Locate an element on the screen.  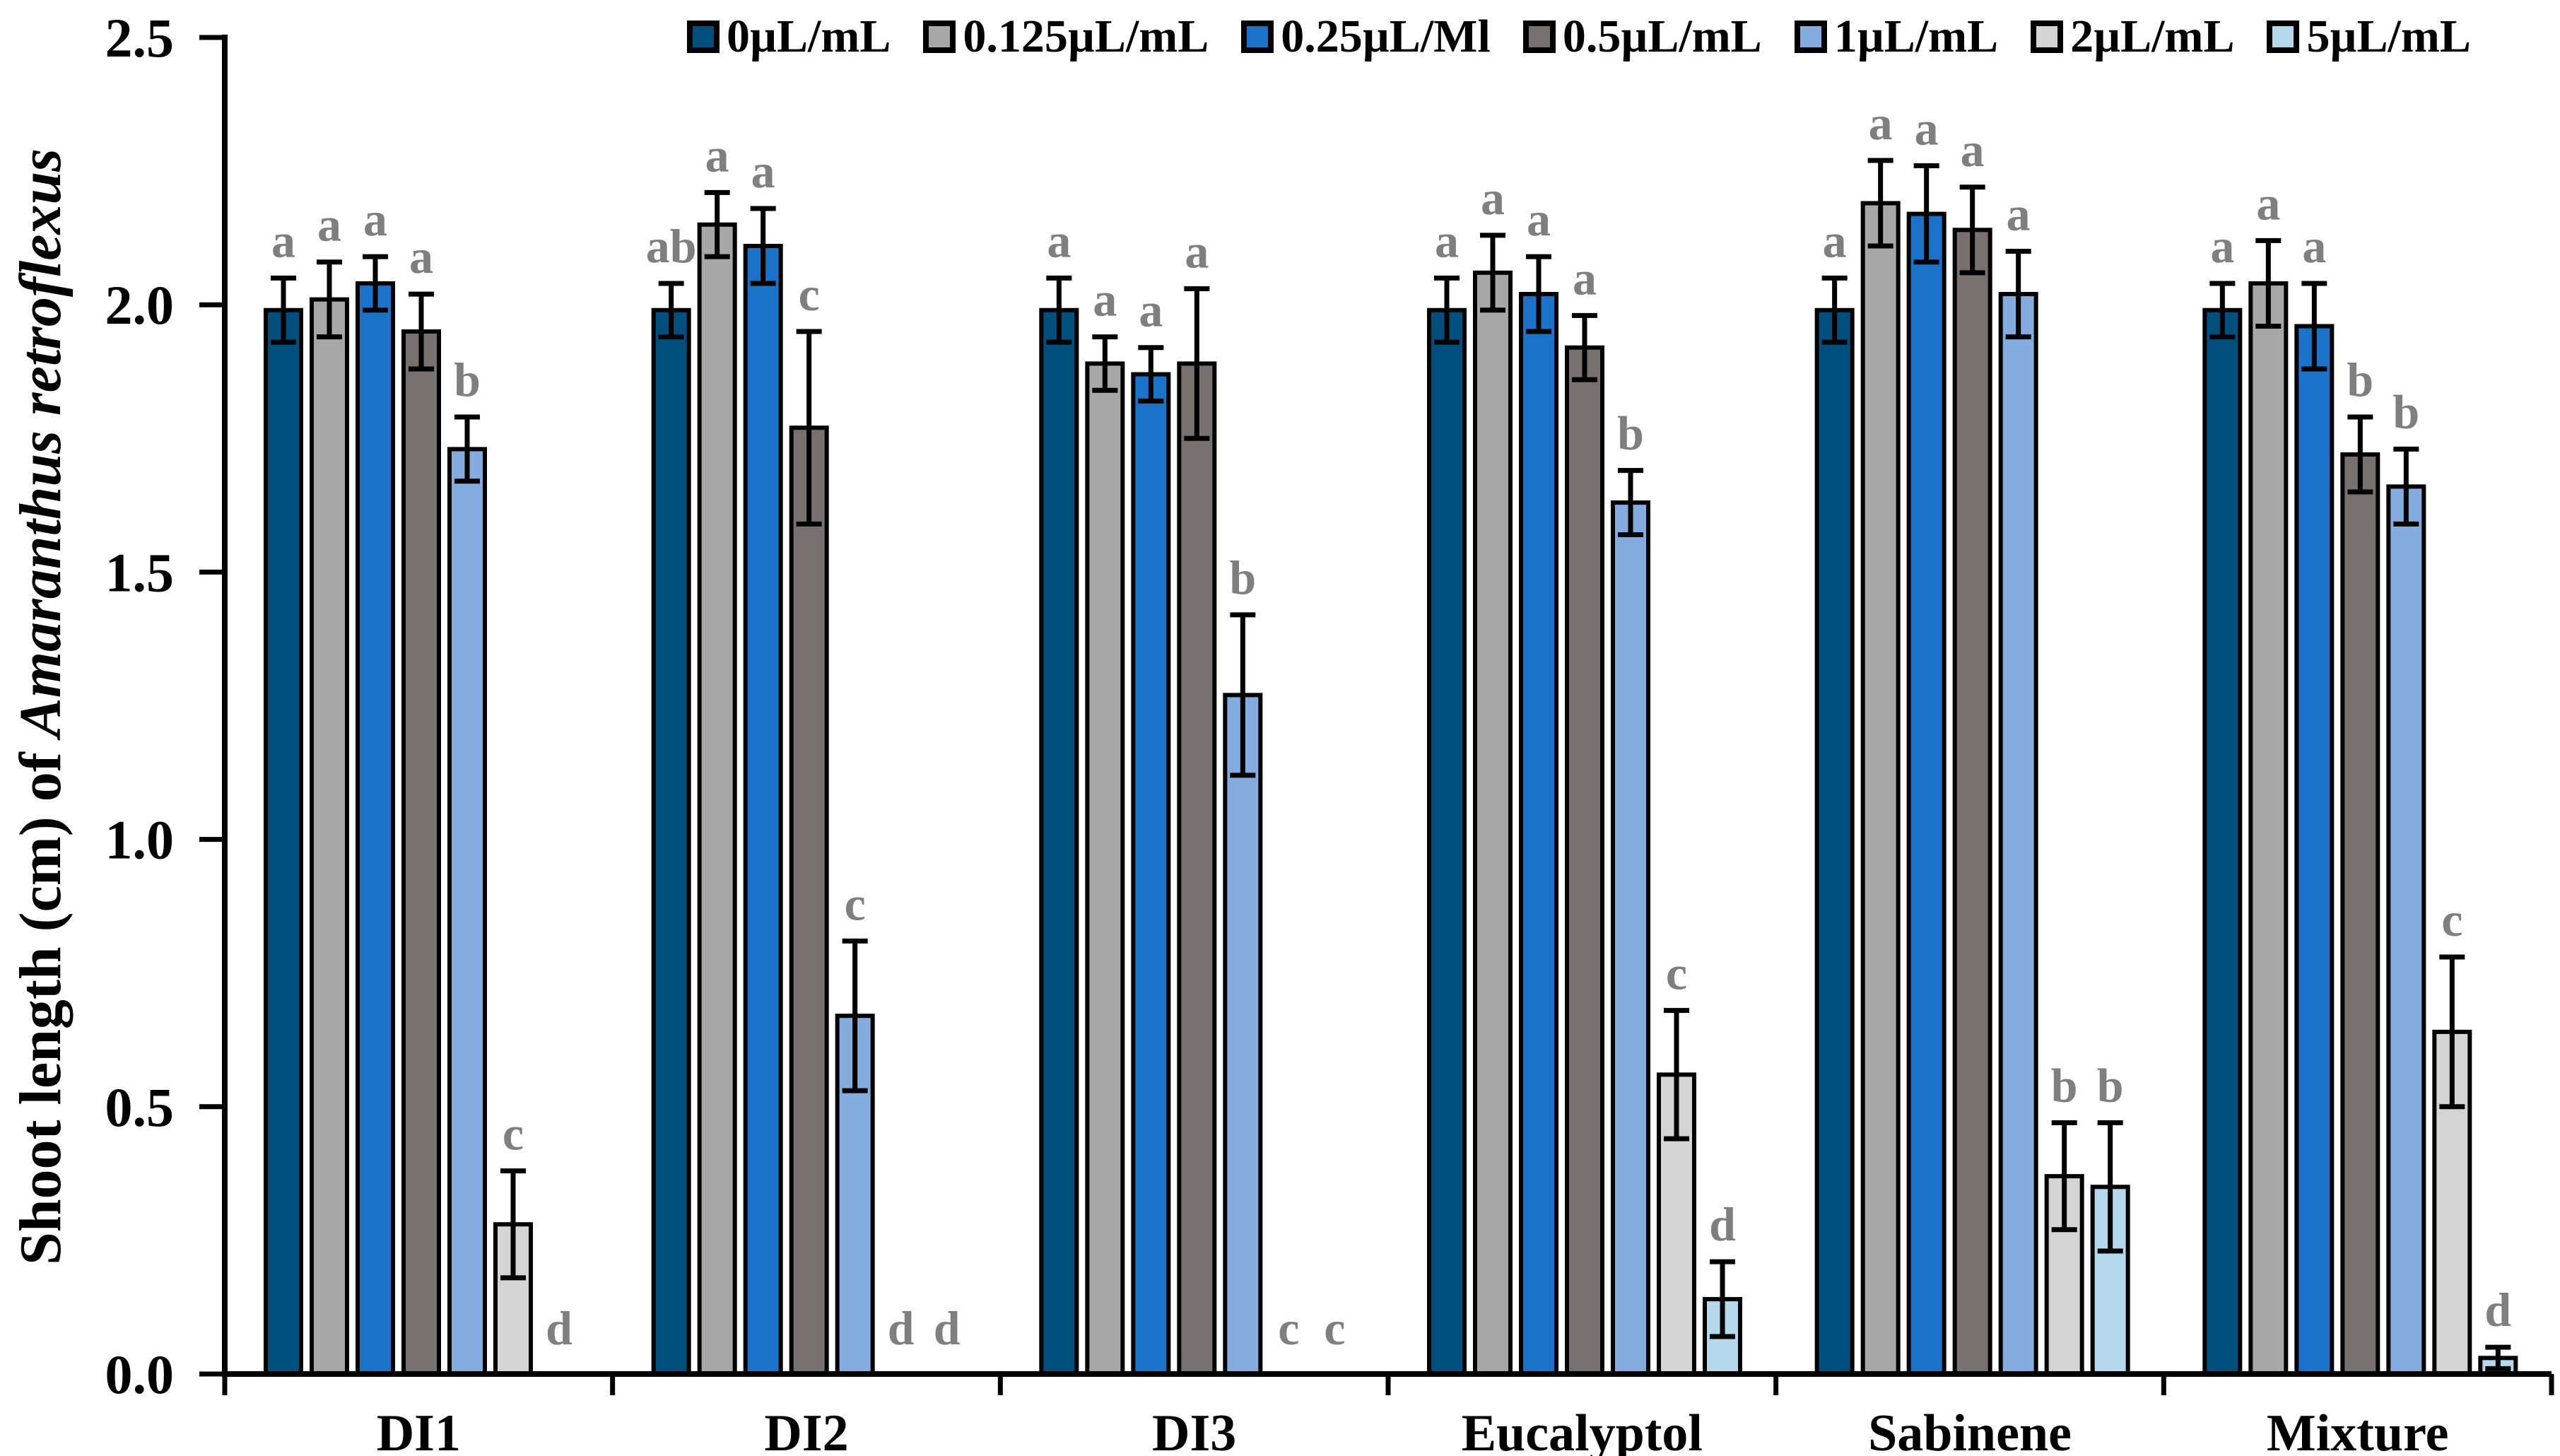
legend-item: 0.25µL/Ml is located at coordinates (1366, 37).